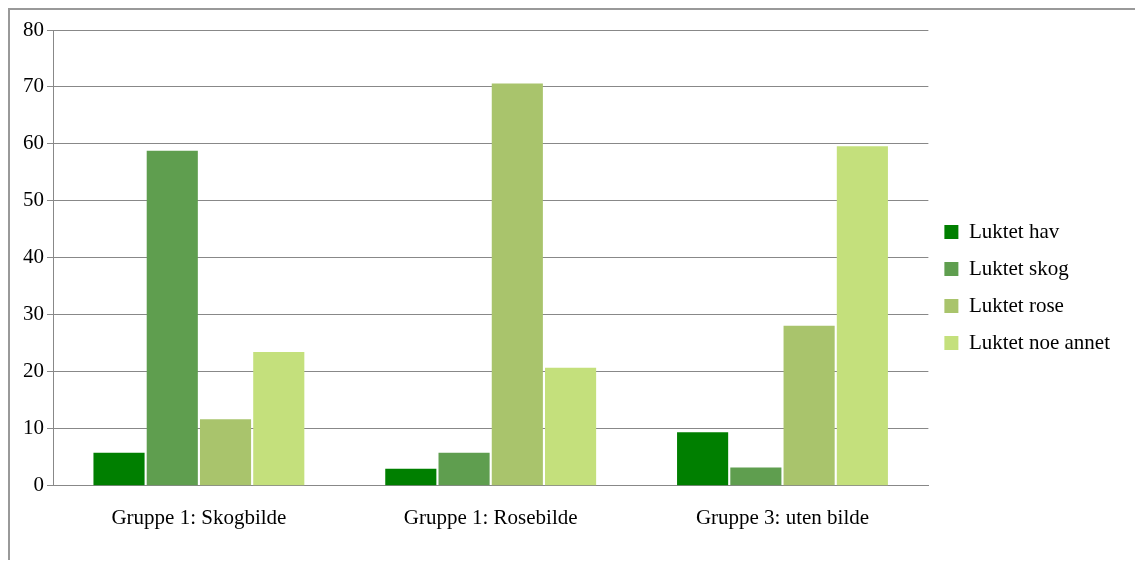 The width and height of the screenshot is (1147, 572). What do you see at coordinates (33, 370) in the screenshot?
I see `y-tick-label: 20` at bounding box center [33, 370].